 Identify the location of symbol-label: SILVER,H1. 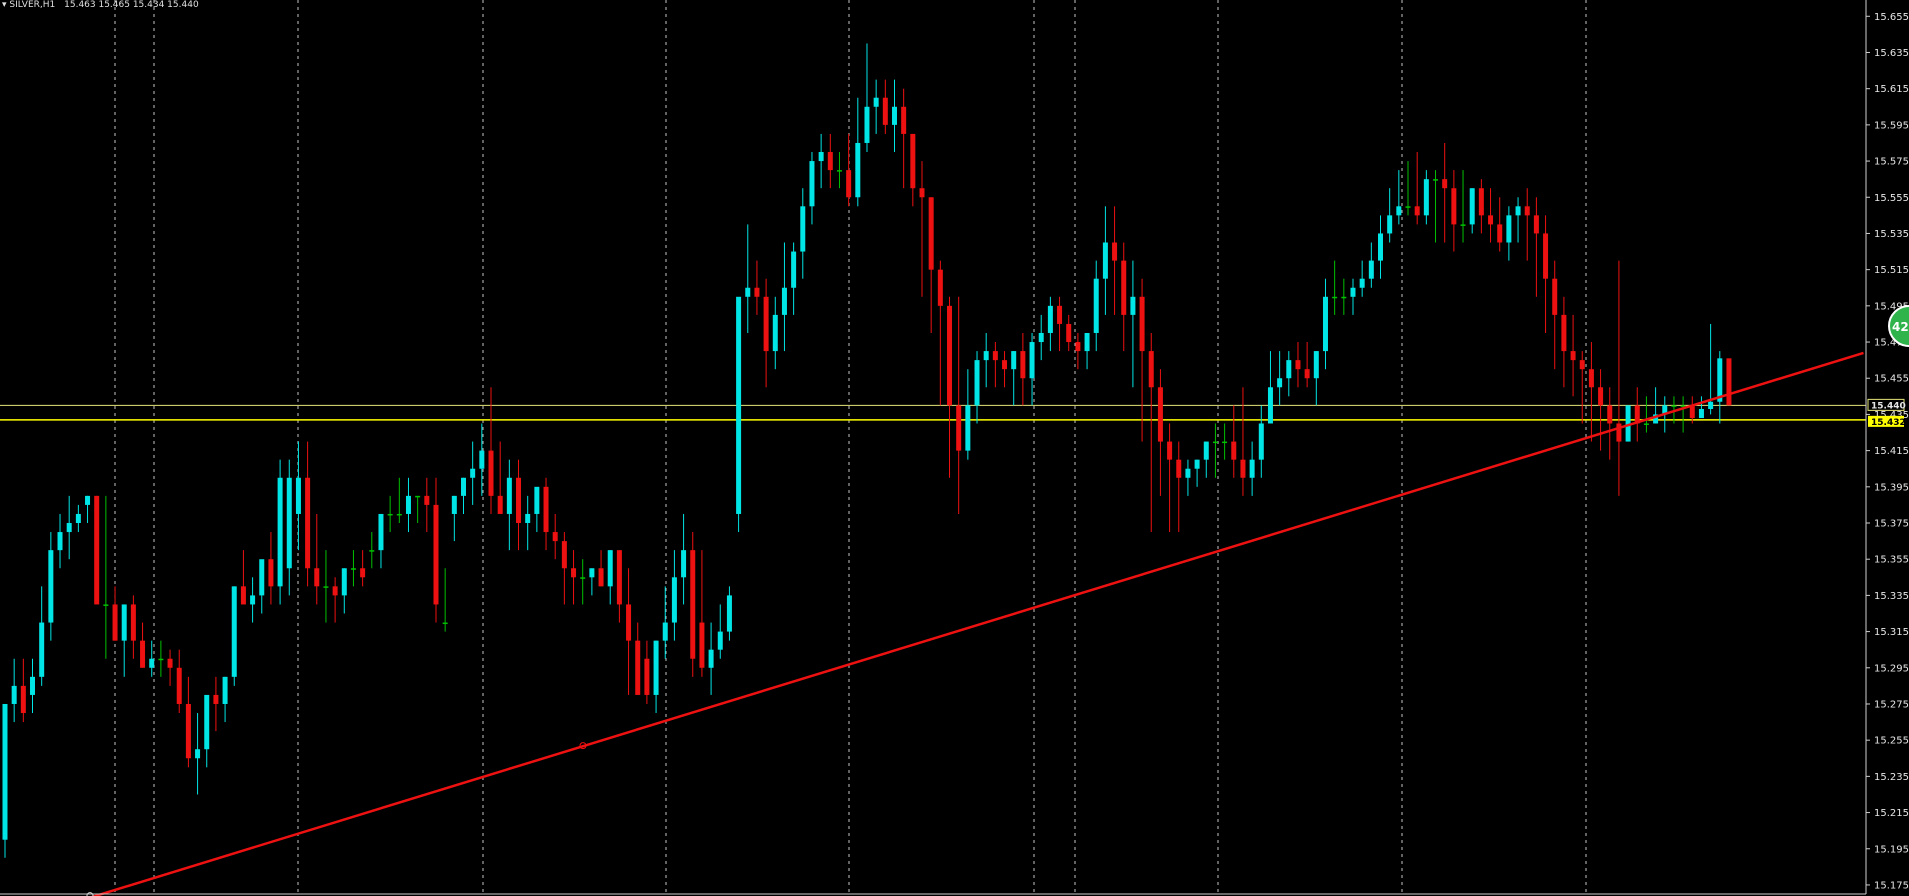
(32, 5).